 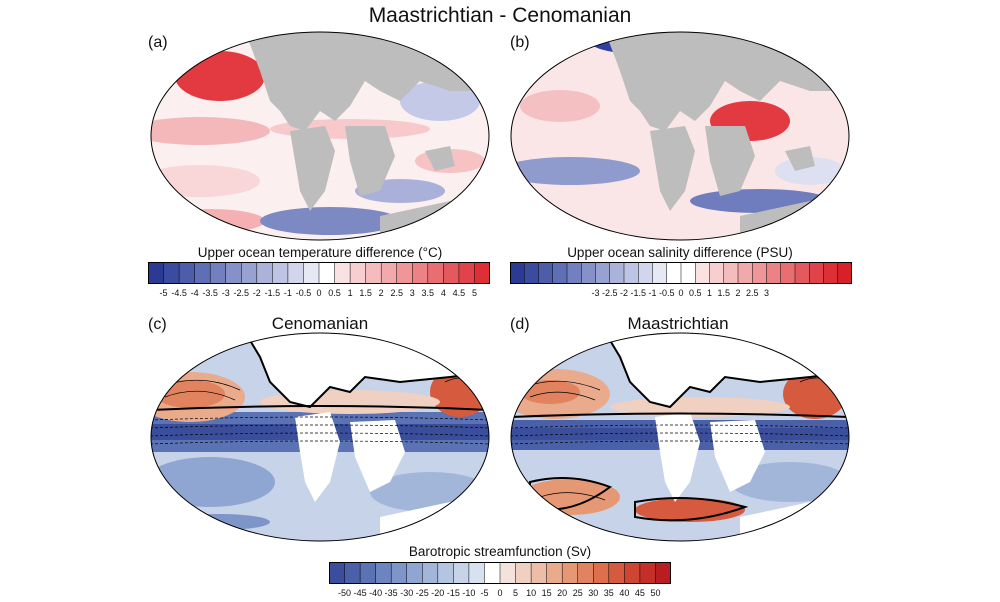 I want to click on streamfunction-colorbar, so click(x=500, y=573).